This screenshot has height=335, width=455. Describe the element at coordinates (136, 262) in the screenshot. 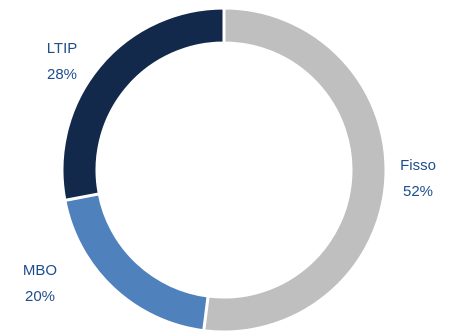

I see `slice-mbo` at that location.